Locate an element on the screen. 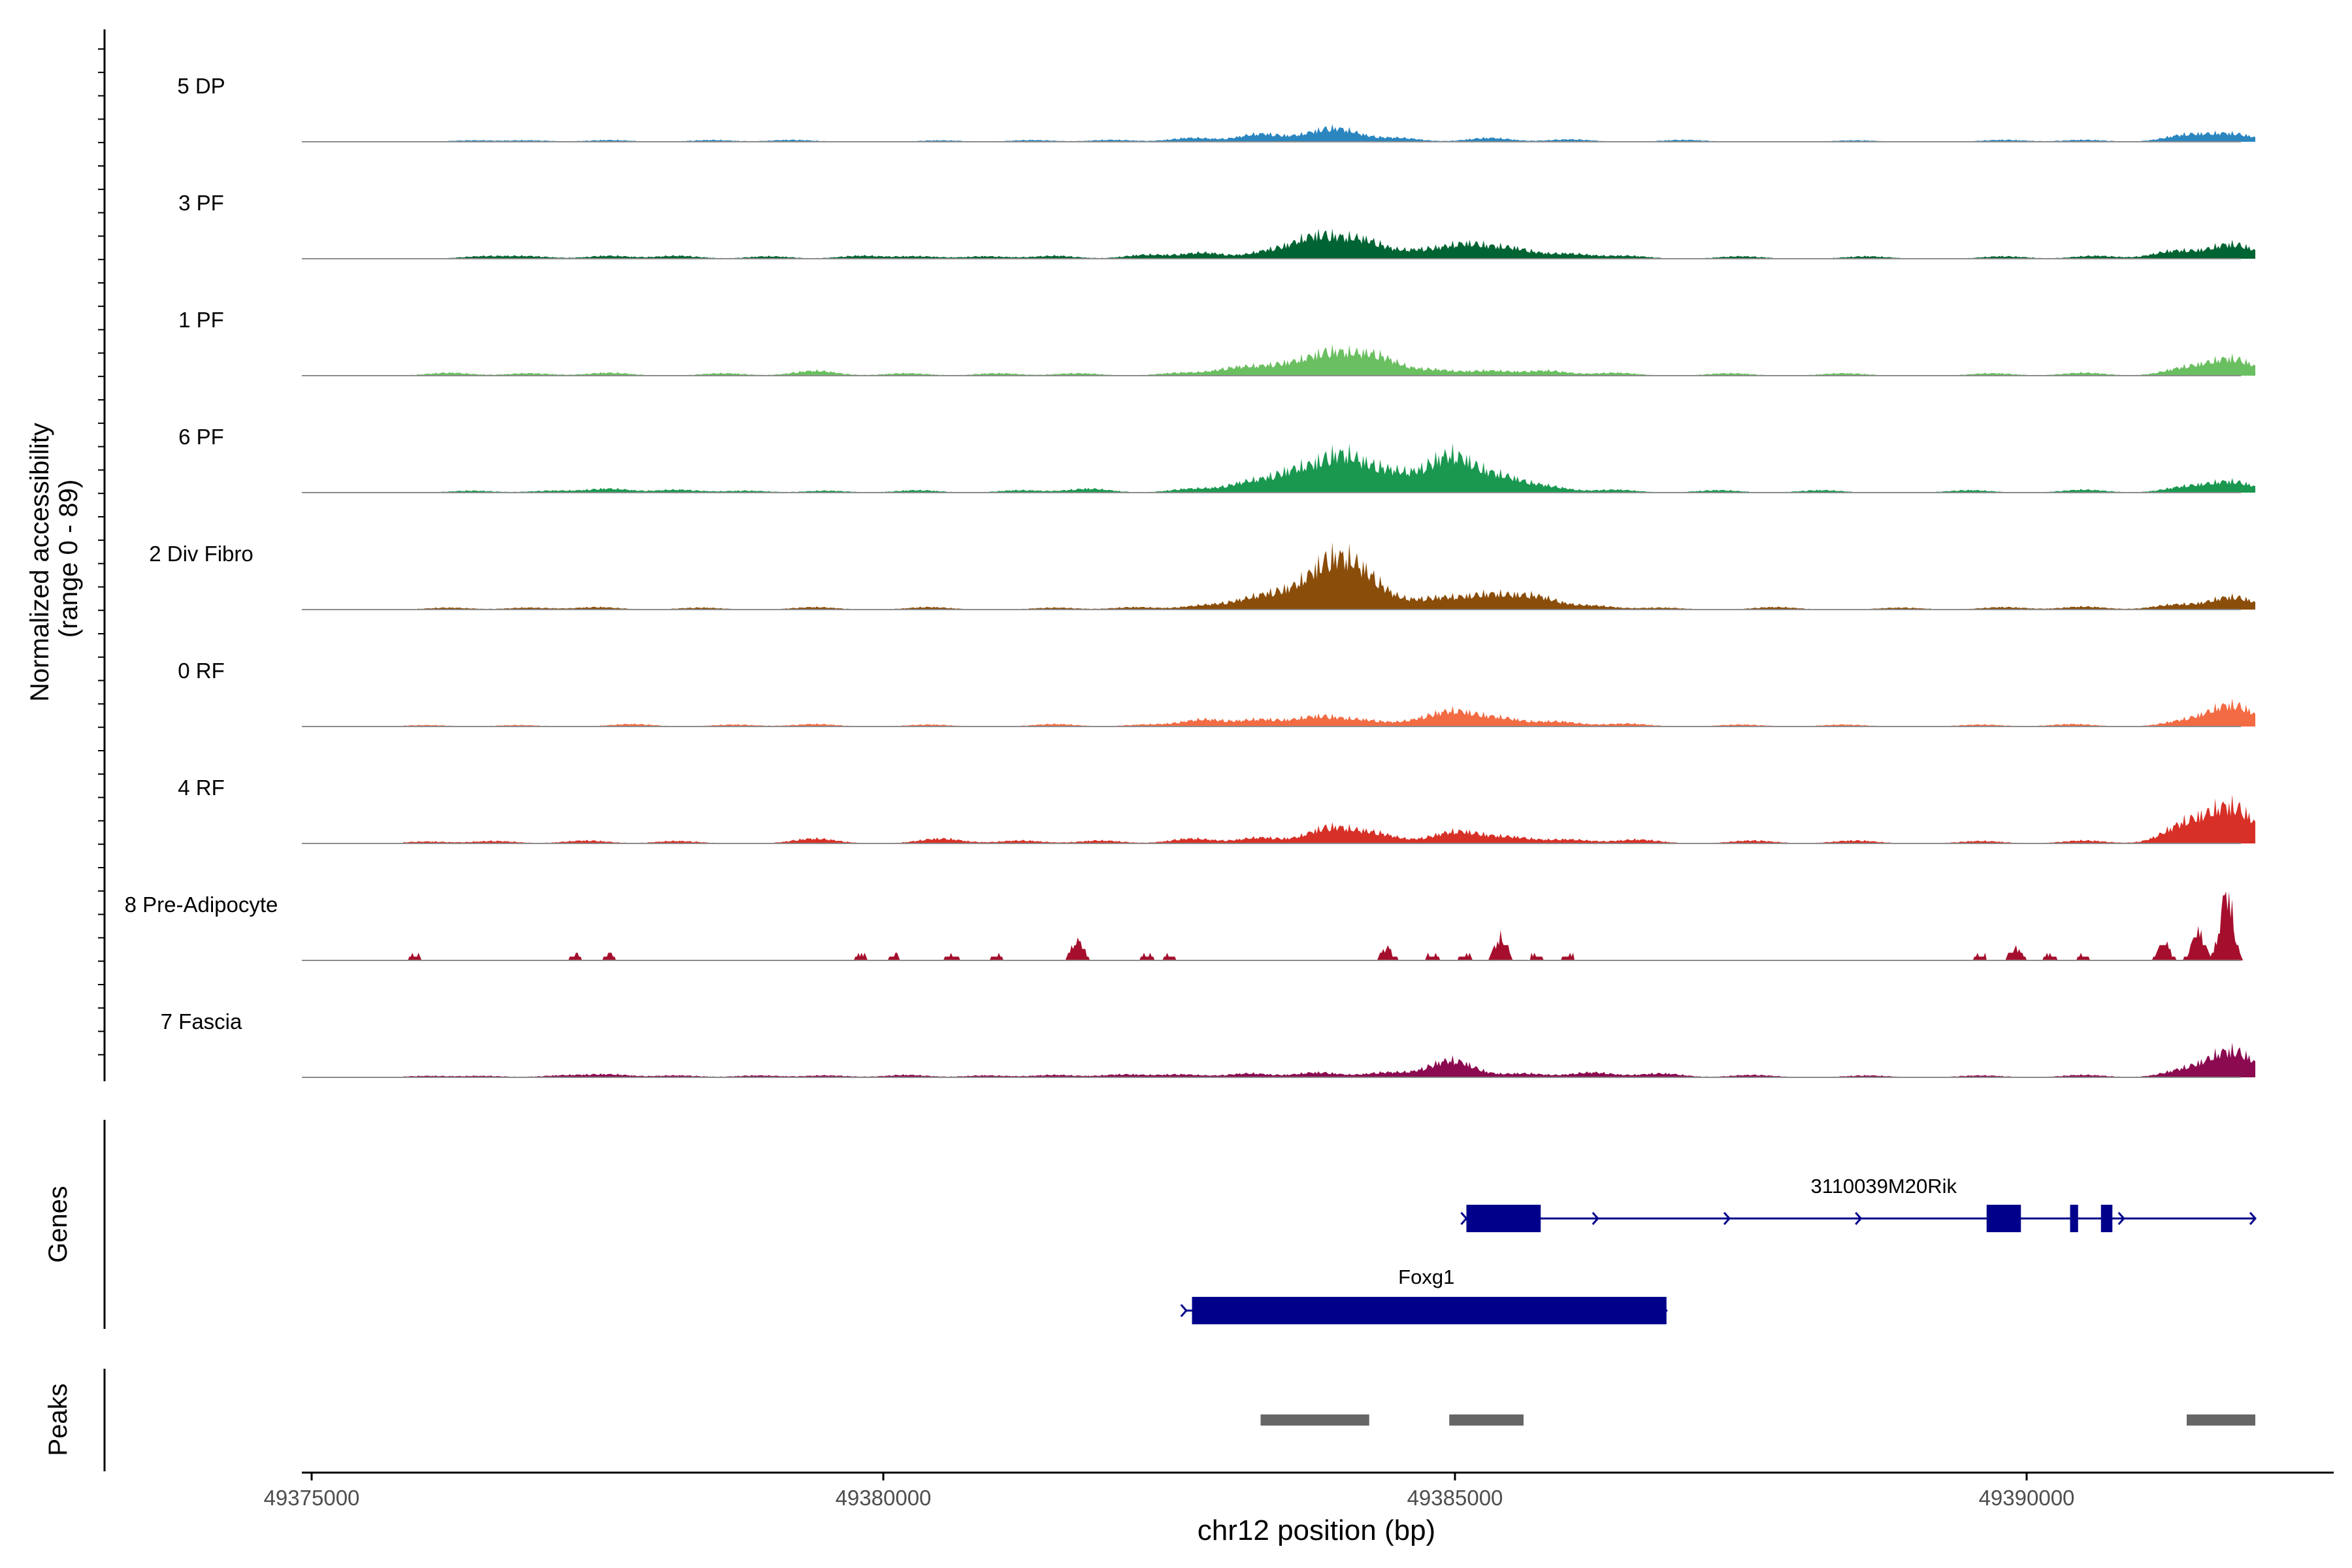 The height and width of the screenshot is (1568, 2352). coverage-area-4-rf is located at coordinates (1329, 818).